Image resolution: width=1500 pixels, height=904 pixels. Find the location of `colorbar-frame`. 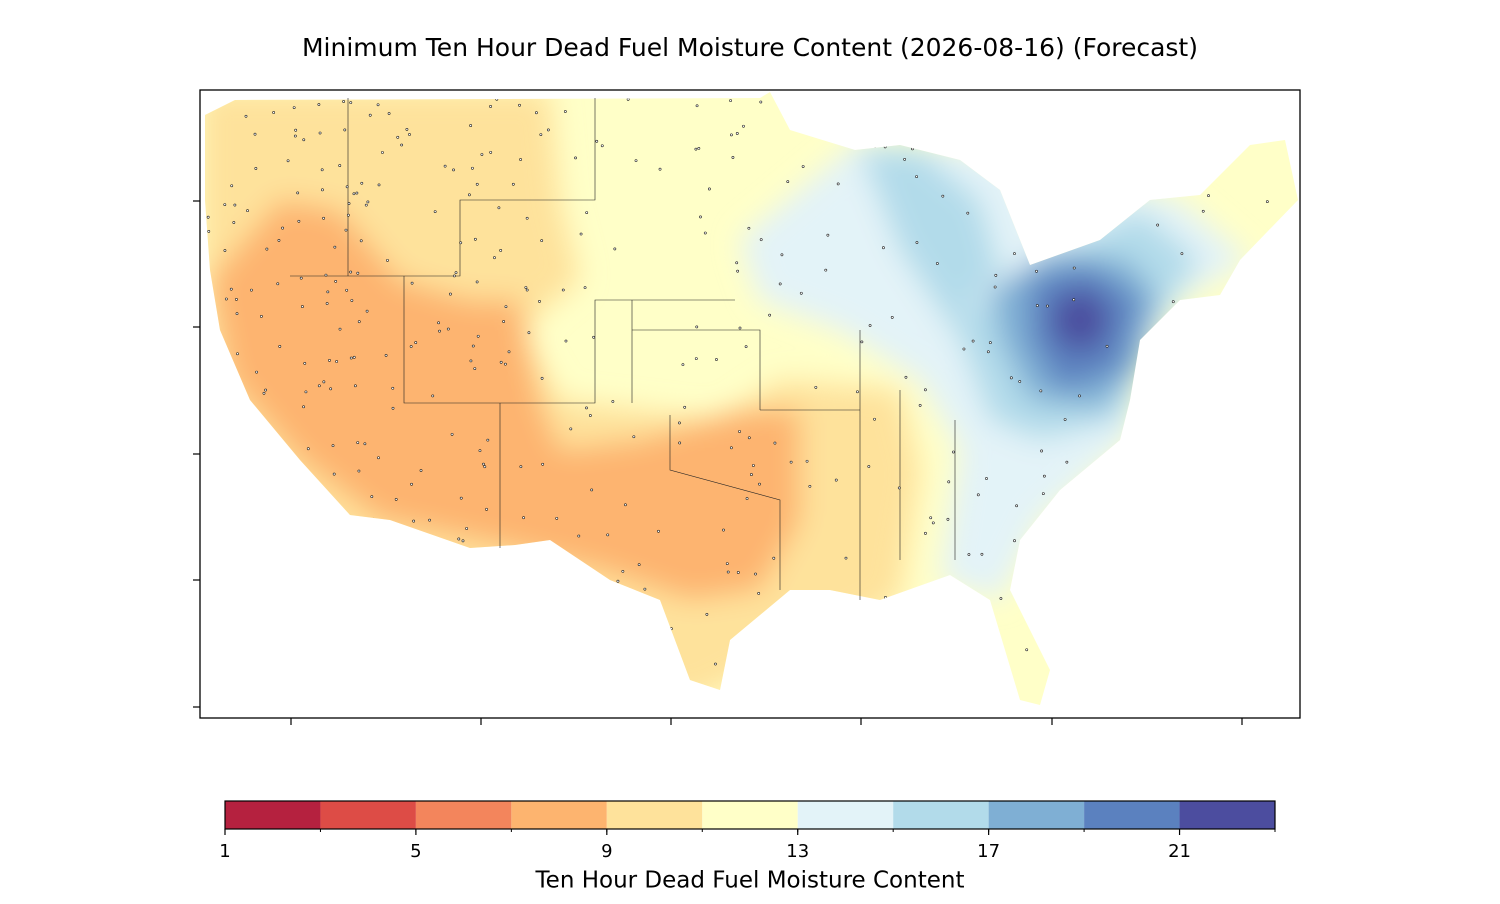

colorbar-frame is located at coordinates (750, 815).